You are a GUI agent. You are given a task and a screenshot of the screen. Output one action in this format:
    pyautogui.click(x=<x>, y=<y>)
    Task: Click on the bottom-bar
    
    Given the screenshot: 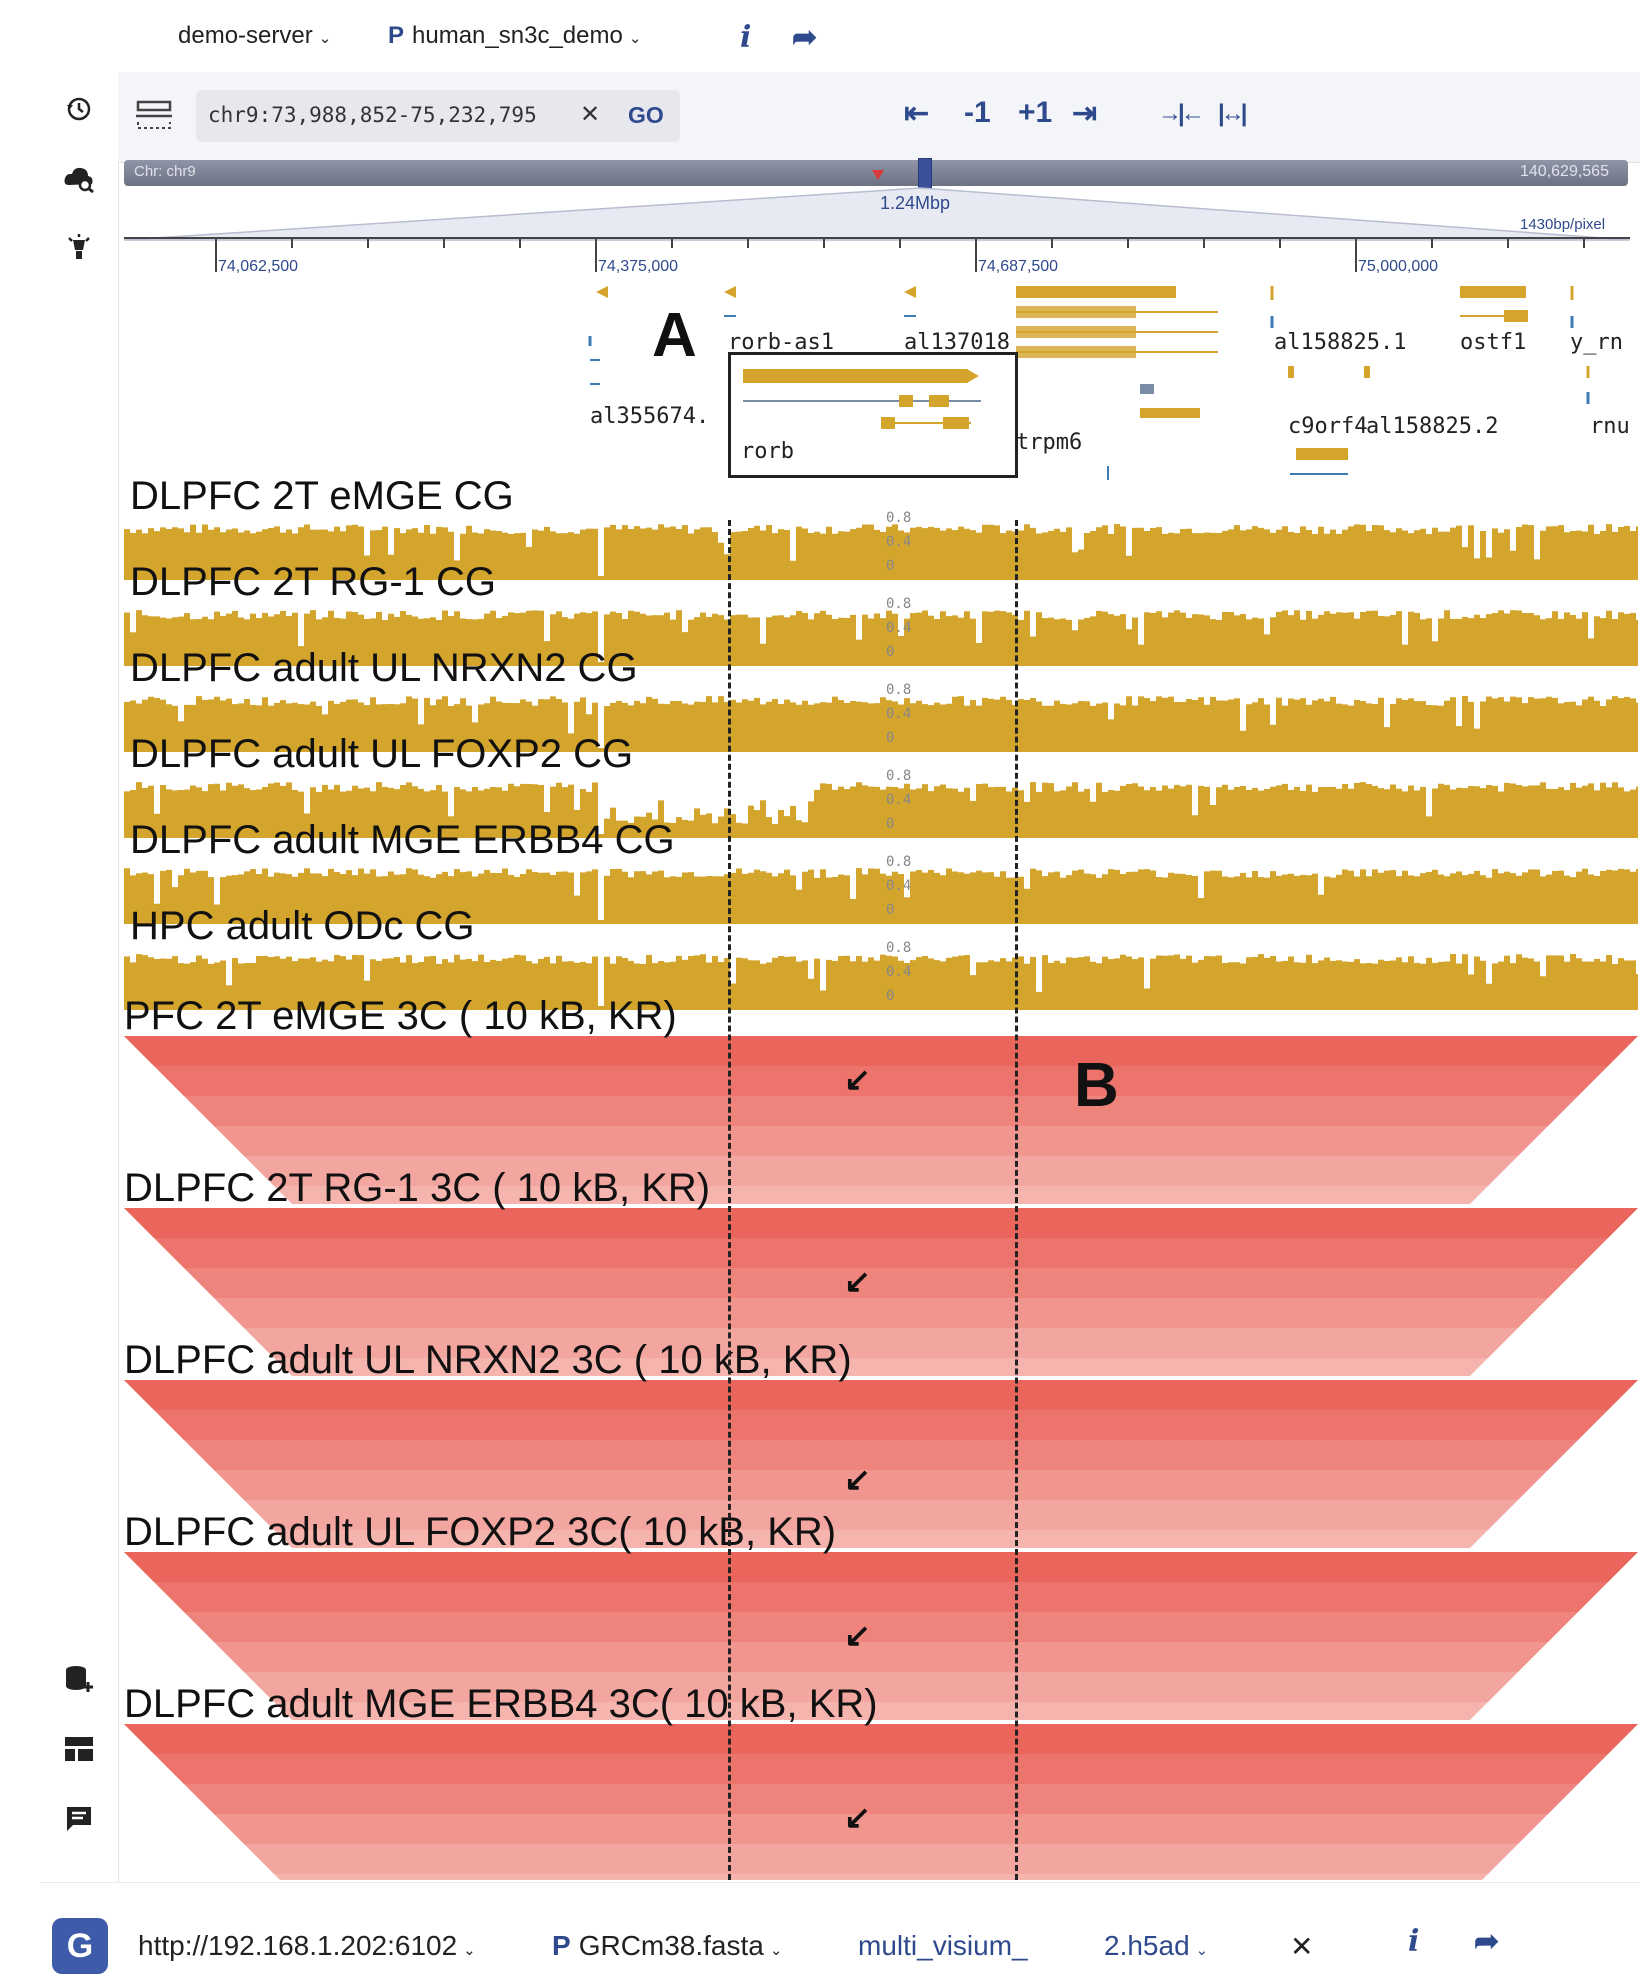 What is the action you would take?
    pyautogui.click(x=840, y=1930)
    